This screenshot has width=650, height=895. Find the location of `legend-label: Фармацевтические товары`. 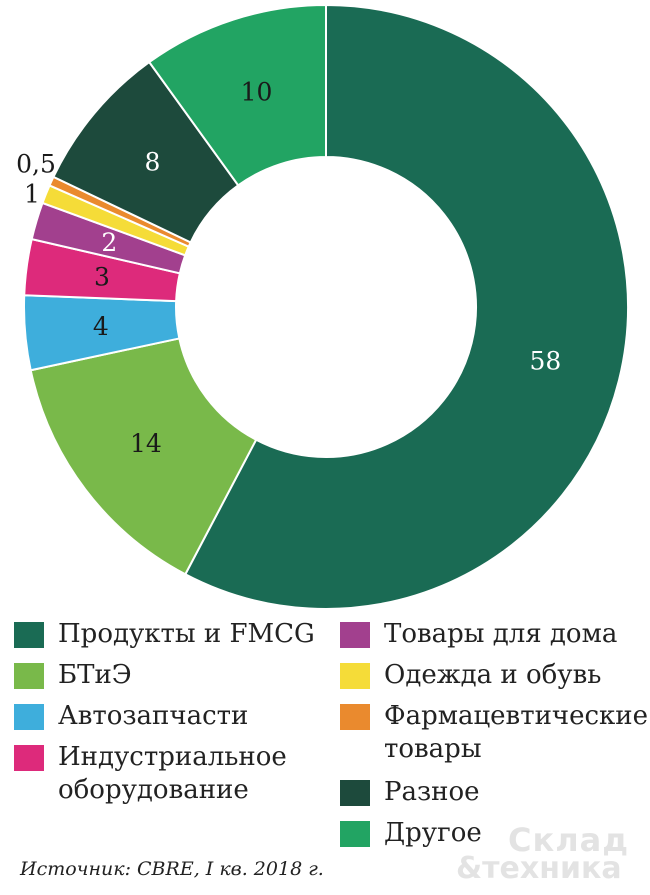

legend-label: Фармацевтические товары is located at coordinates (516, 732).